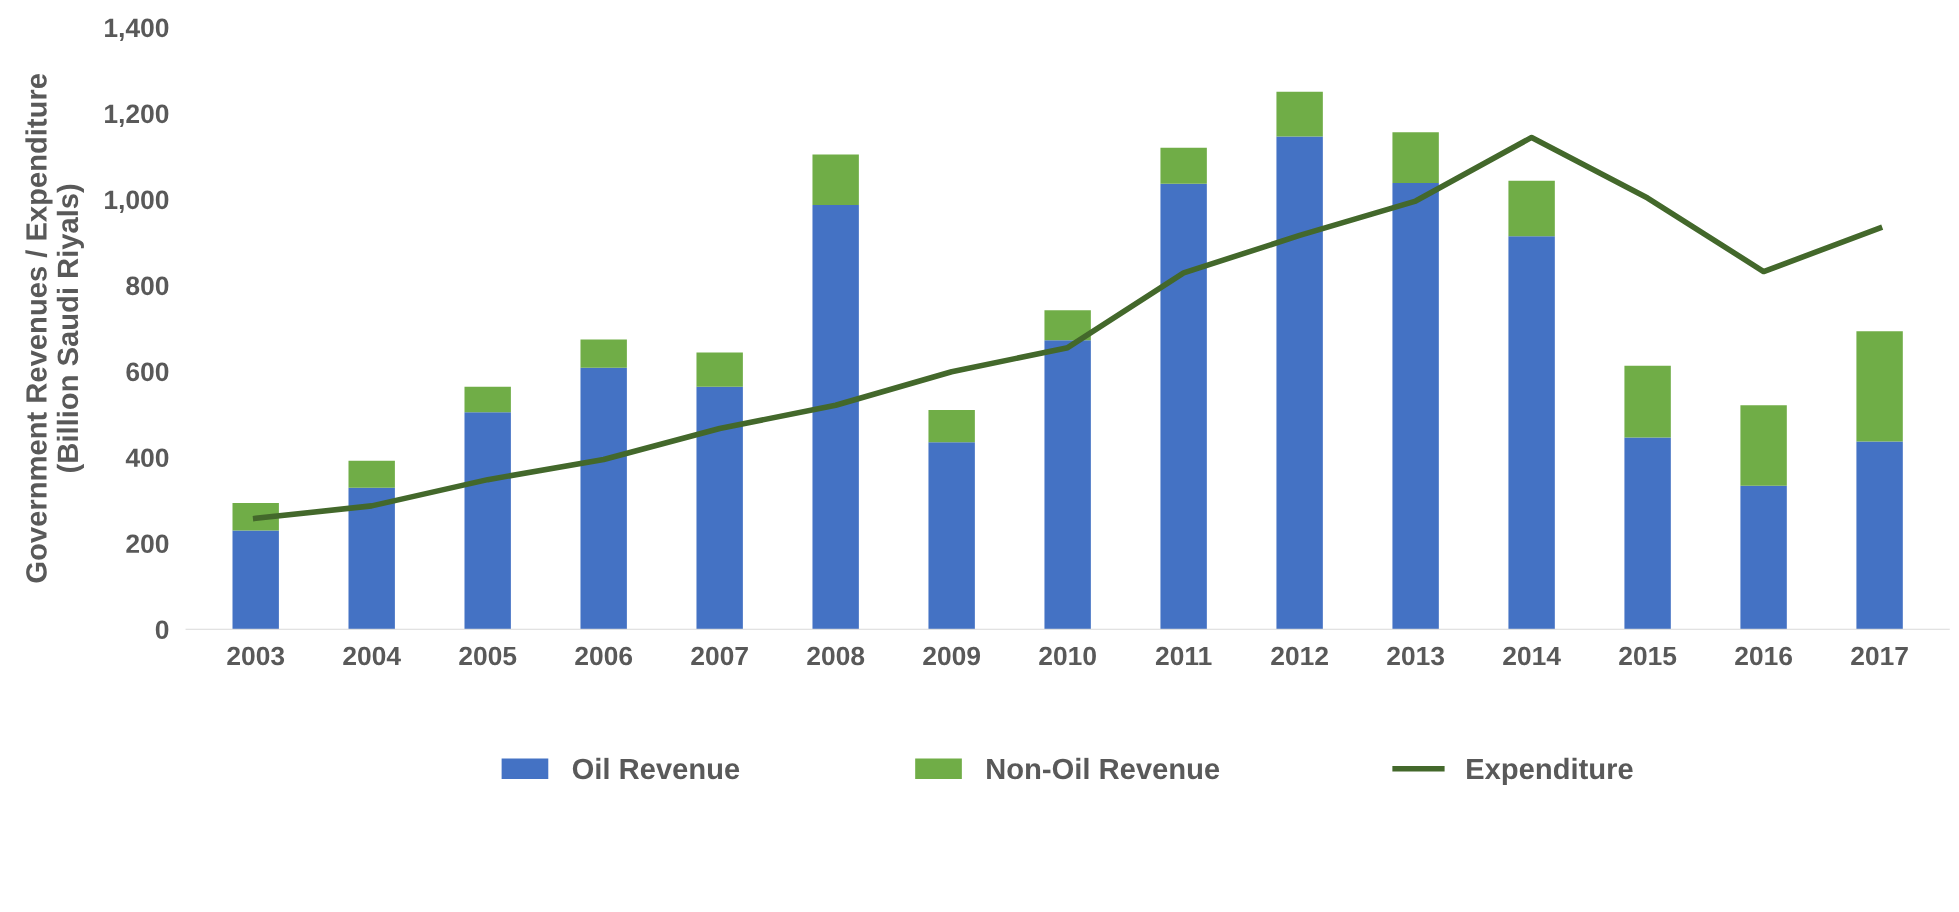 This screenshot has height=912, width=1959. I want to click on x-tick-label: 2012, so click(1299, 656).